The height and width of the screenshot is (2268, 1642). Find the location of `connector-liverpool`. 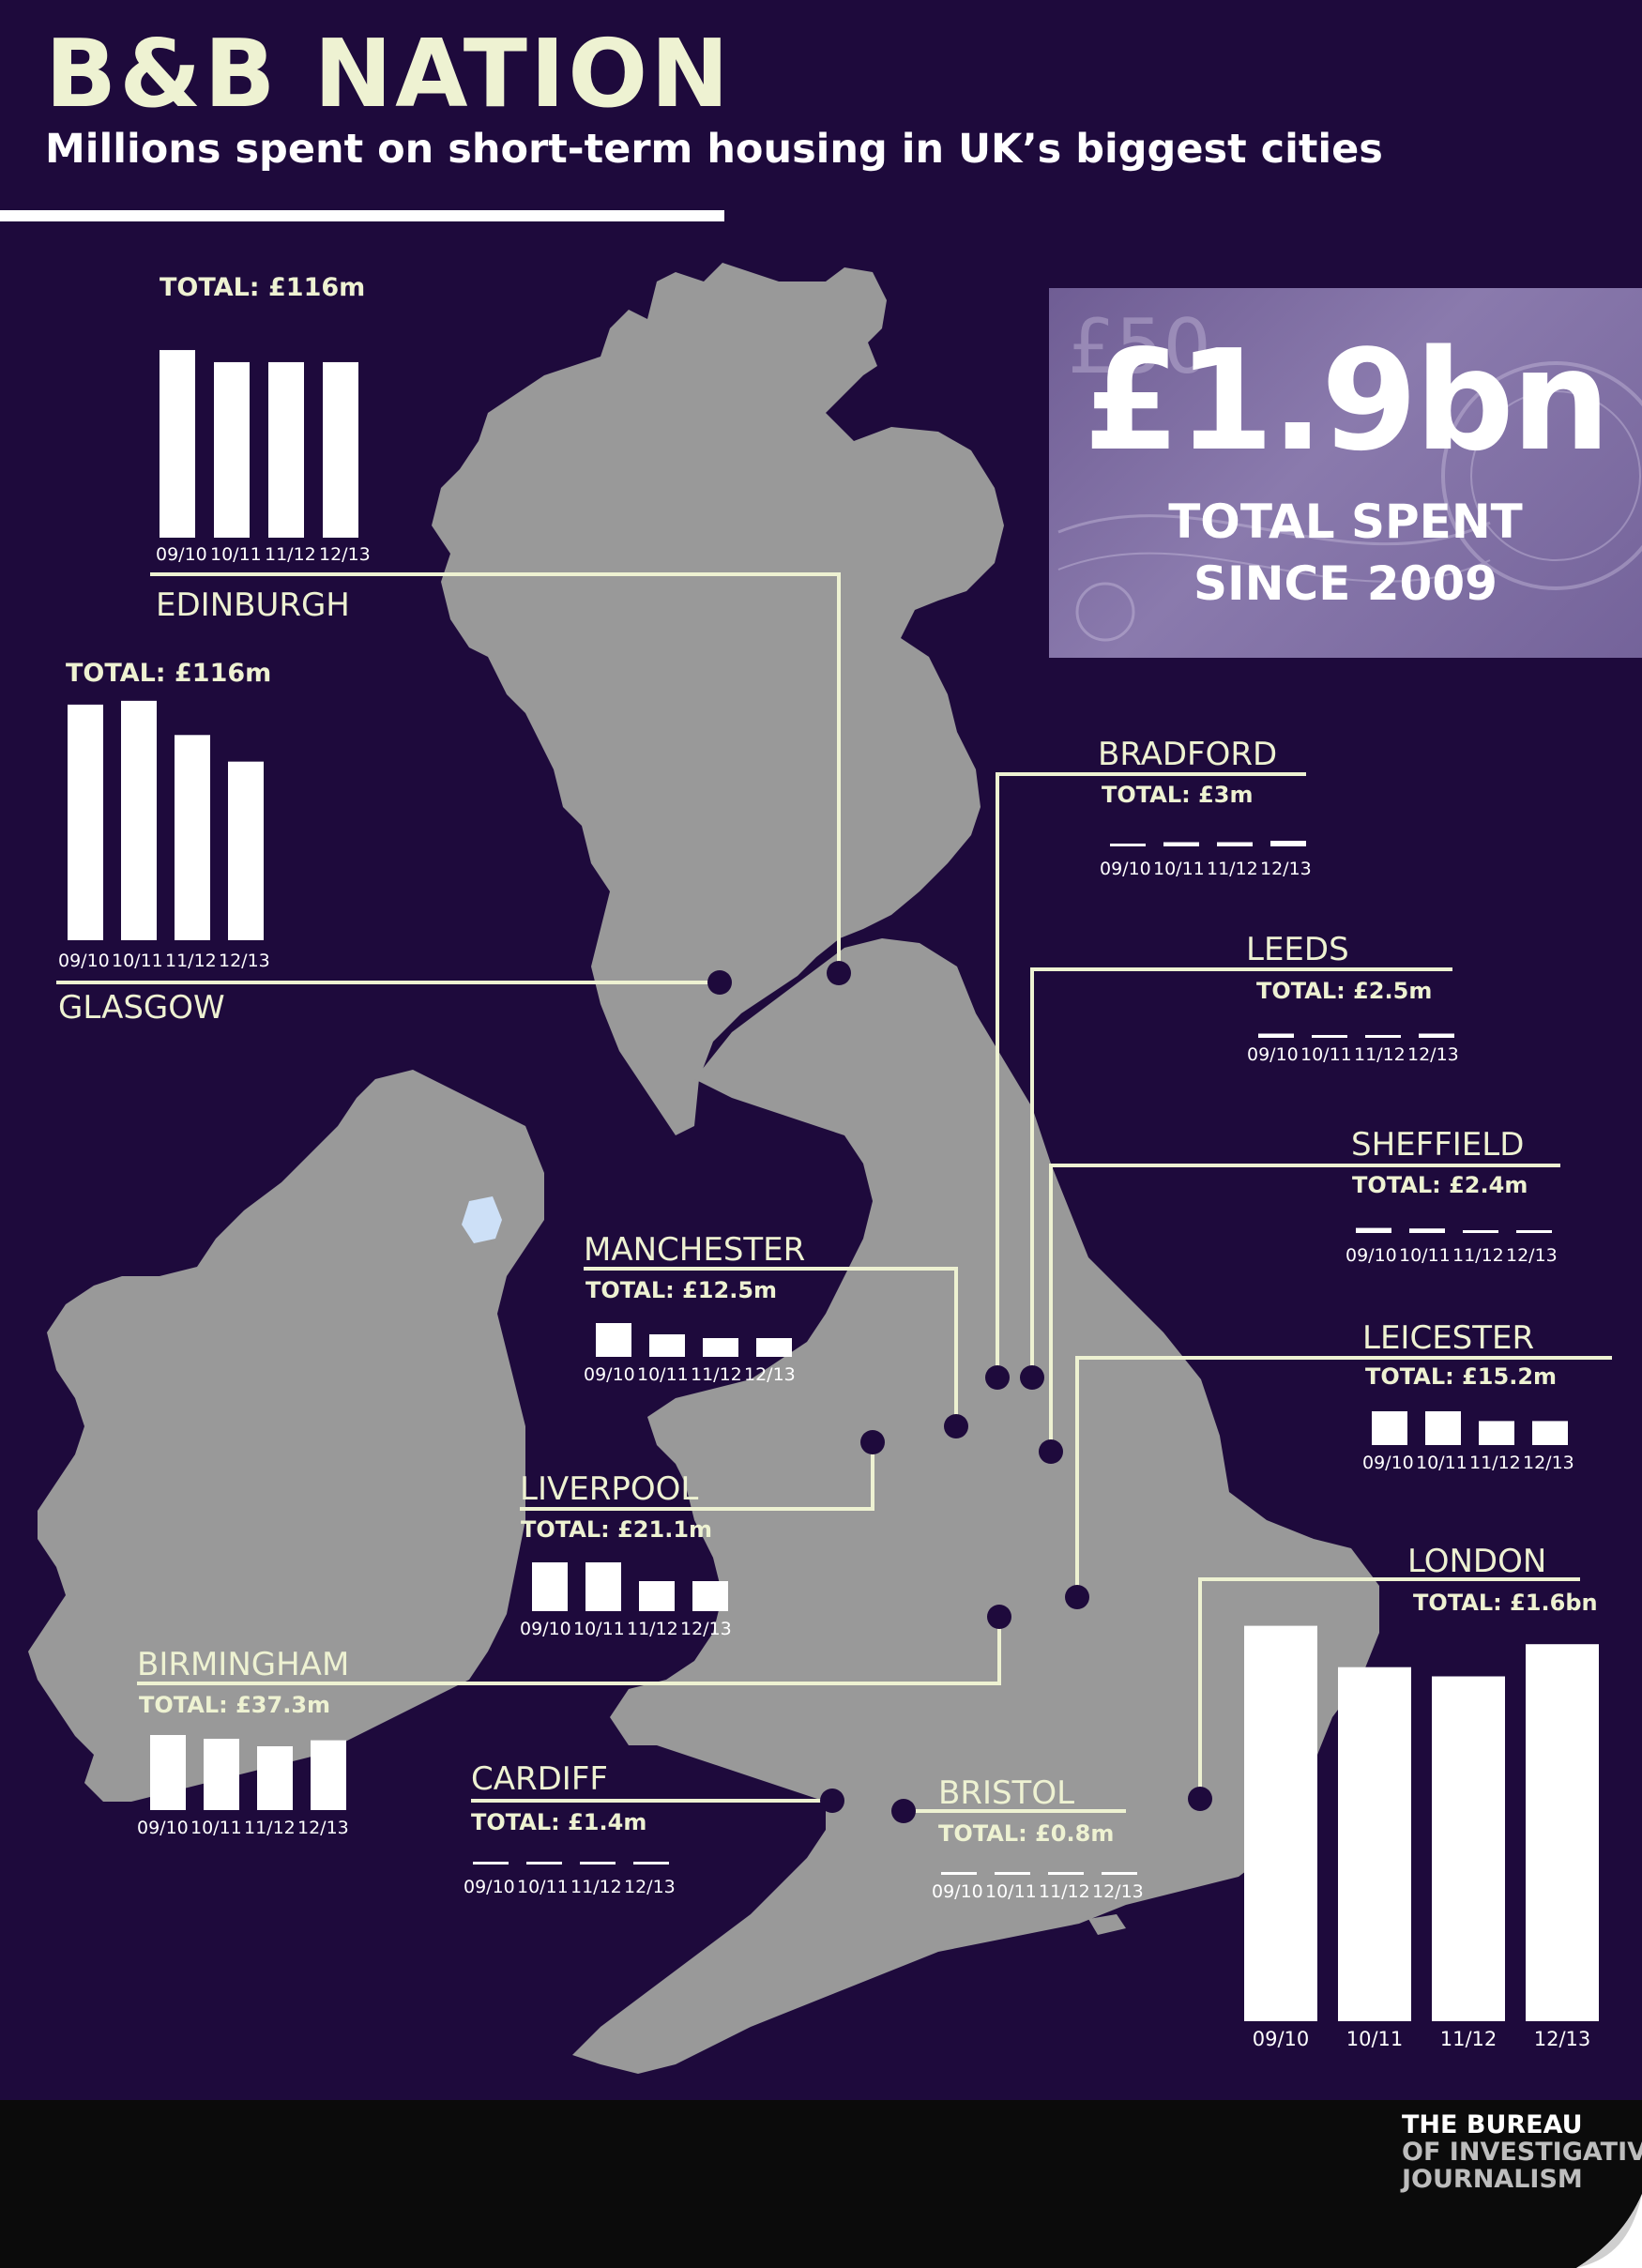

connector-liverpool is located at coordinates (697, 1476).